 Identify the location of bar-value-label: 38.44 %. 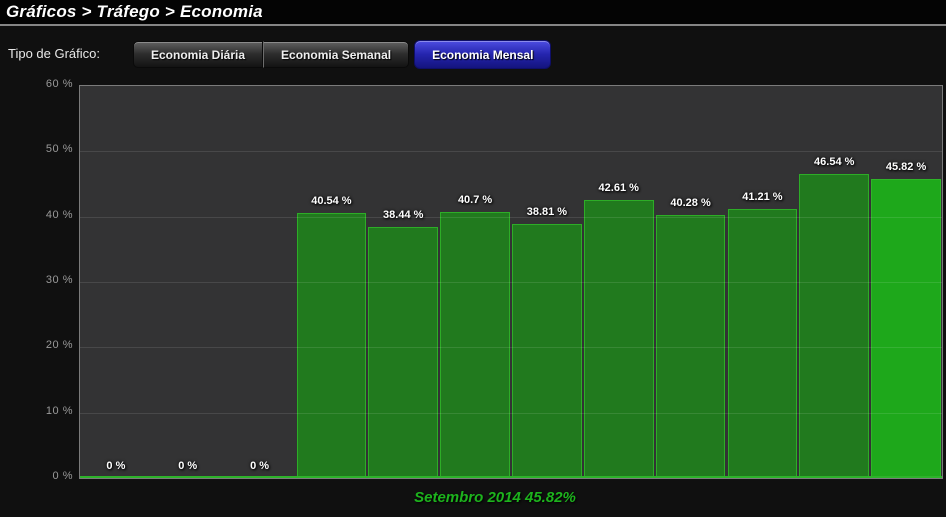
(403, 214).